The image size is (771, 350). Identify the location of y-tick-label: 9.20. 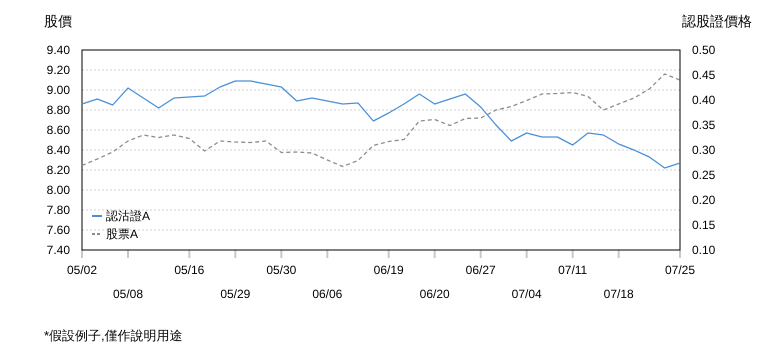
(58, 70).